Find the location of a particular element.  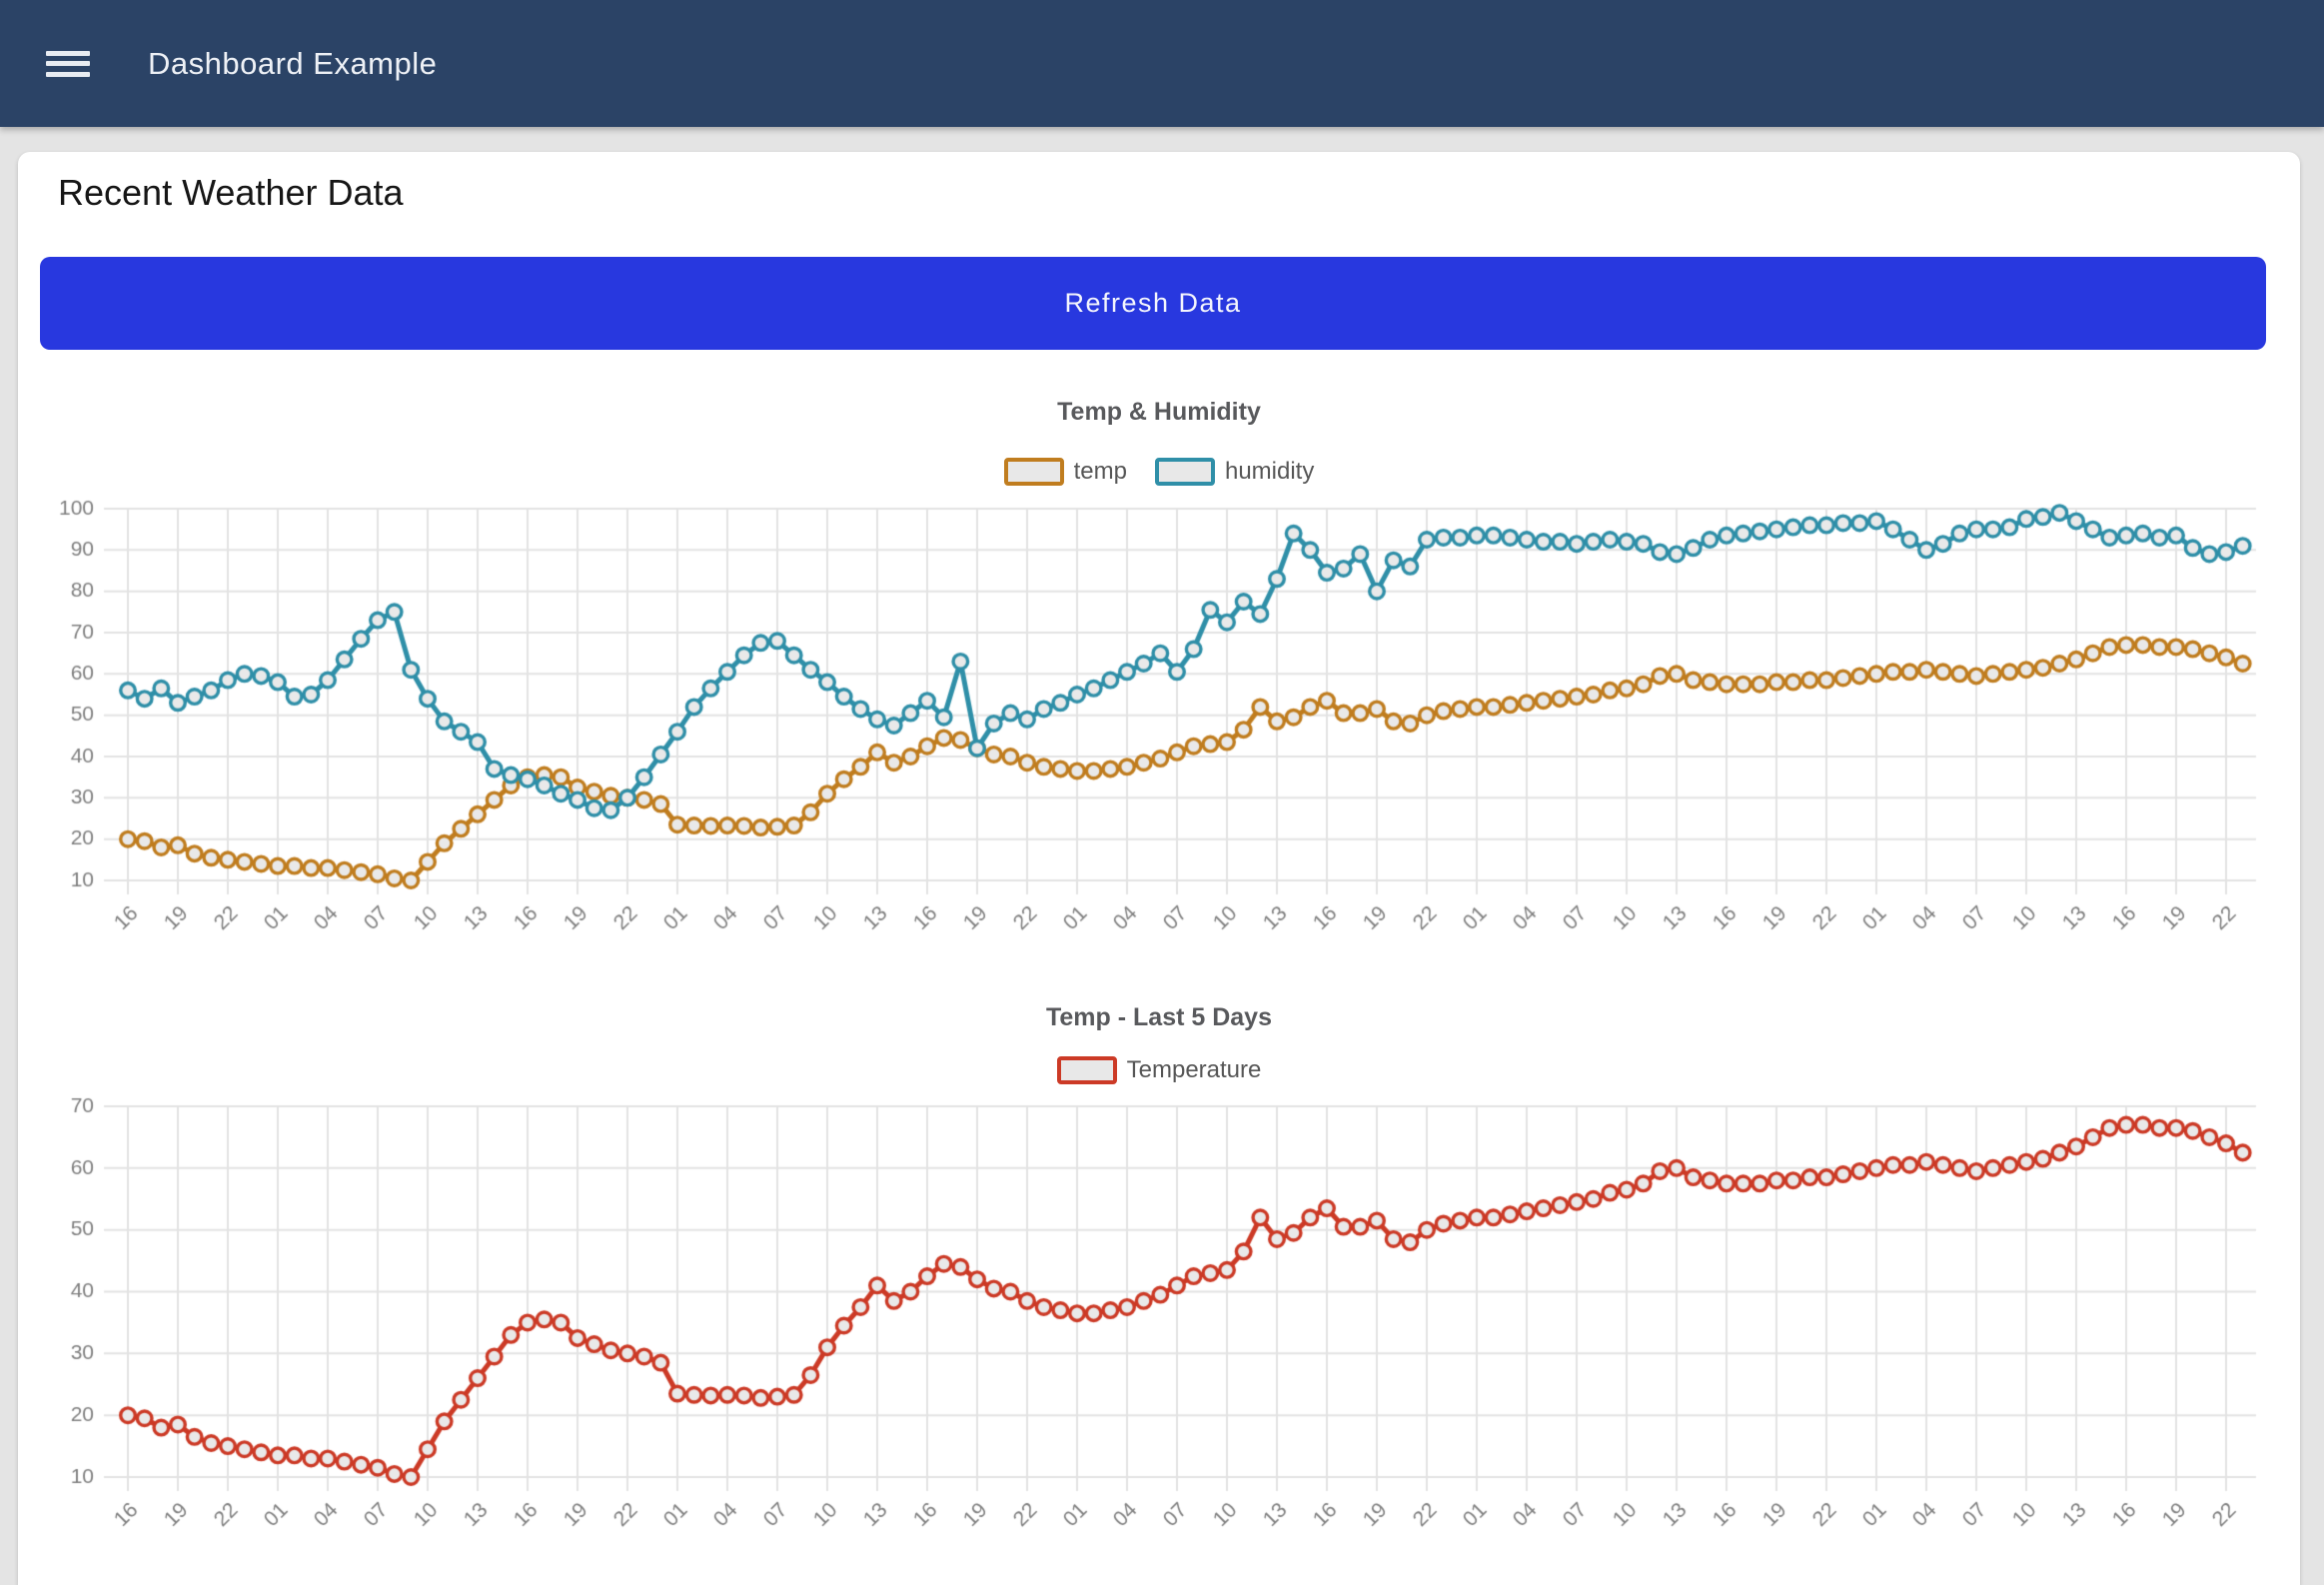

refresh-data-button: Refresh Data is located at coordinates (1153, 303).